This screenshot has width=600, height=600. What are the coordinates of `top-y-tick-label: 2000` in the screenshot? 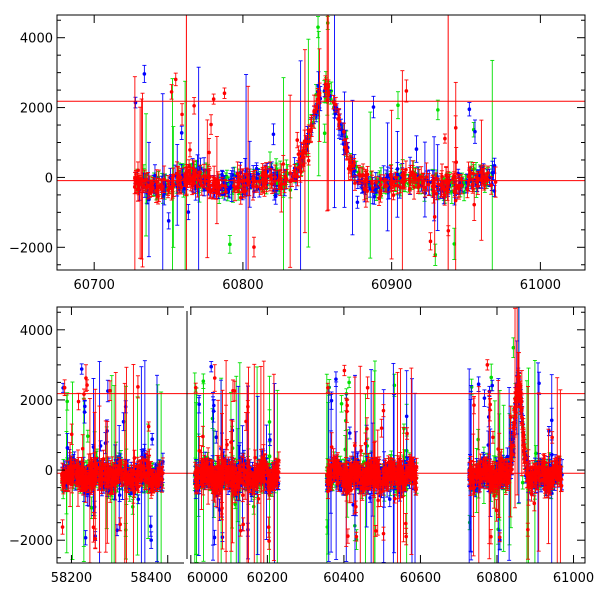 It's located at (36, 109).